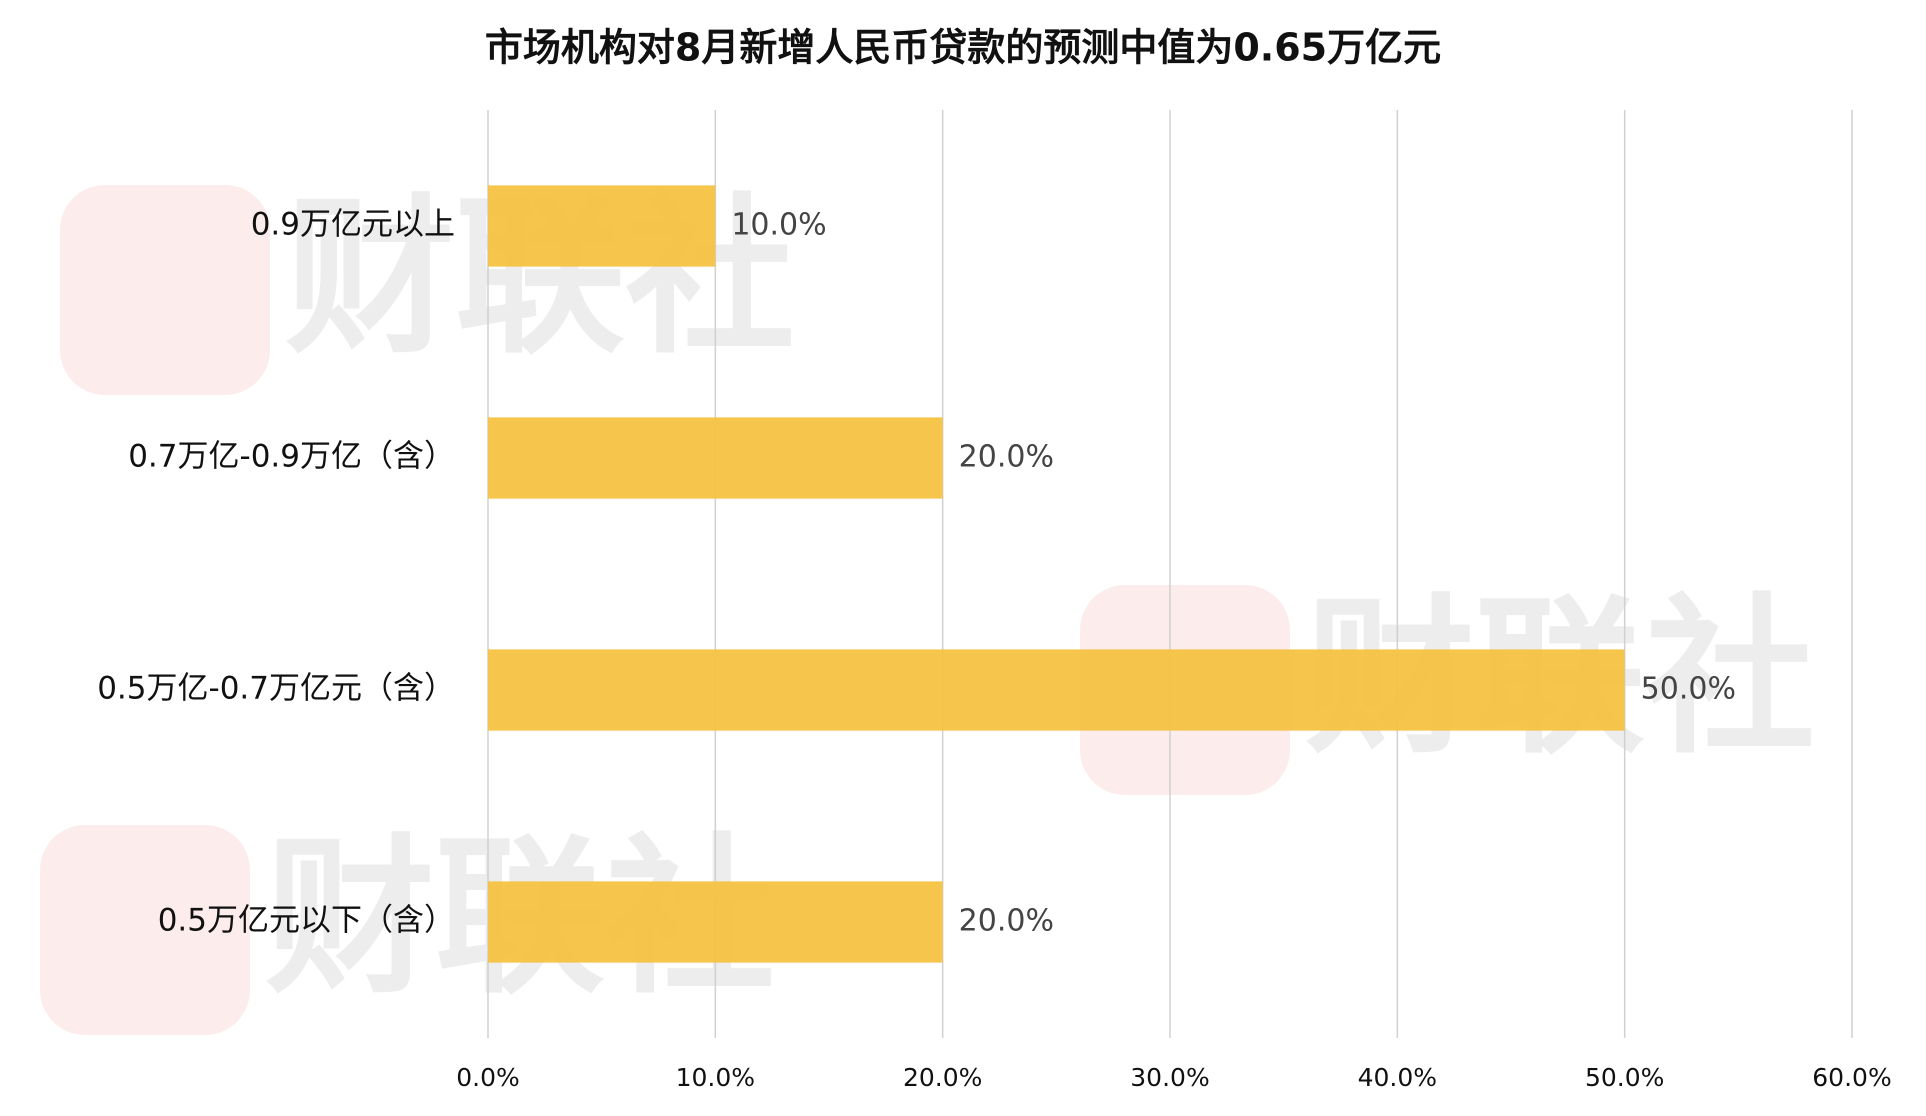 This screenshot has width=1926, height=1116. What do you see at coordinates (715, 1077) in the screenshot?
I see `x-tick-label: 10.0%` at bounding box center [715, 1077].